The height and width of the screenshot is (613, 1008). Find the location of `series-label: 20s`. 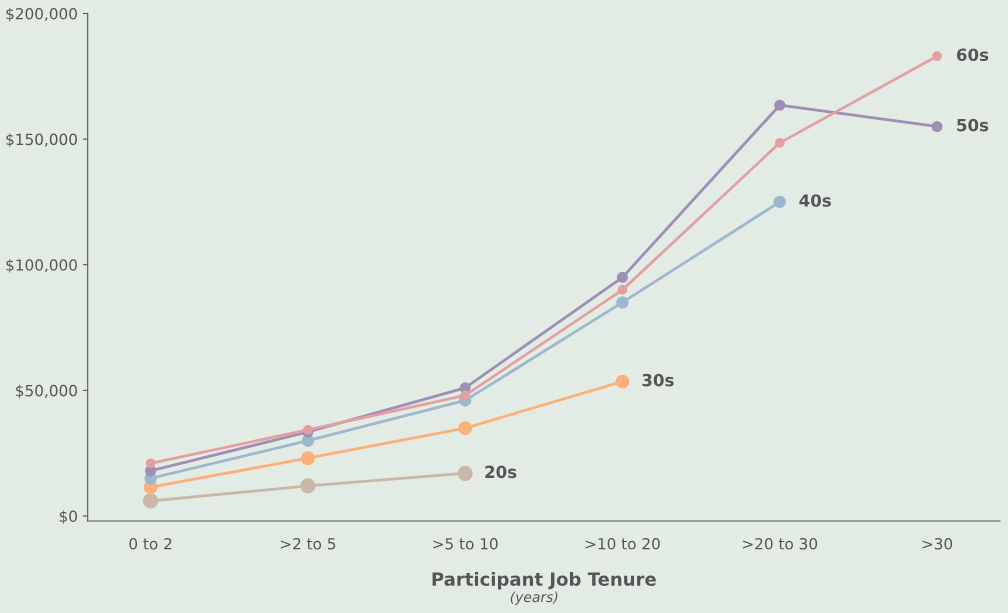

series-label: 20s is located at coordinates (501, 472).